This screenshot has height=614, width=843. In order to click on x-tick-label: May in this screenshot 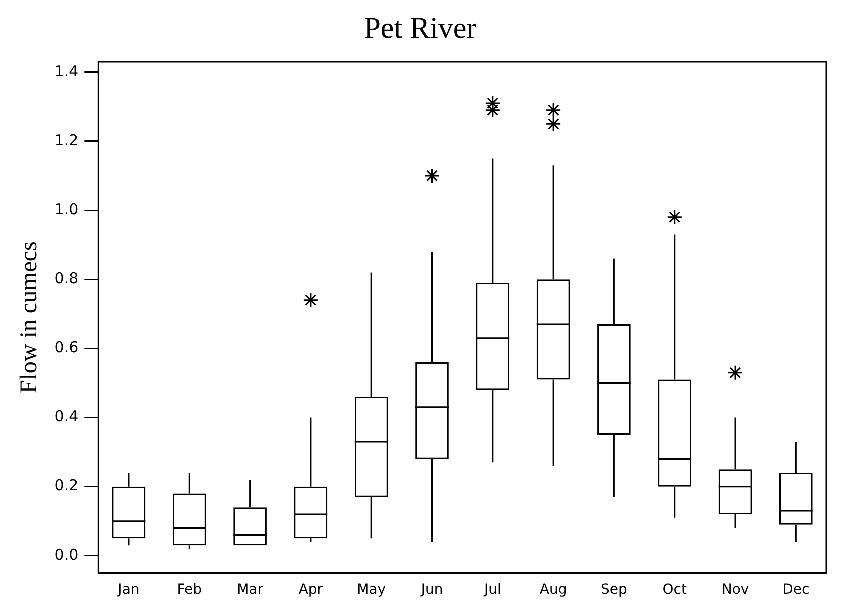, I will do `click(371, 590)`.